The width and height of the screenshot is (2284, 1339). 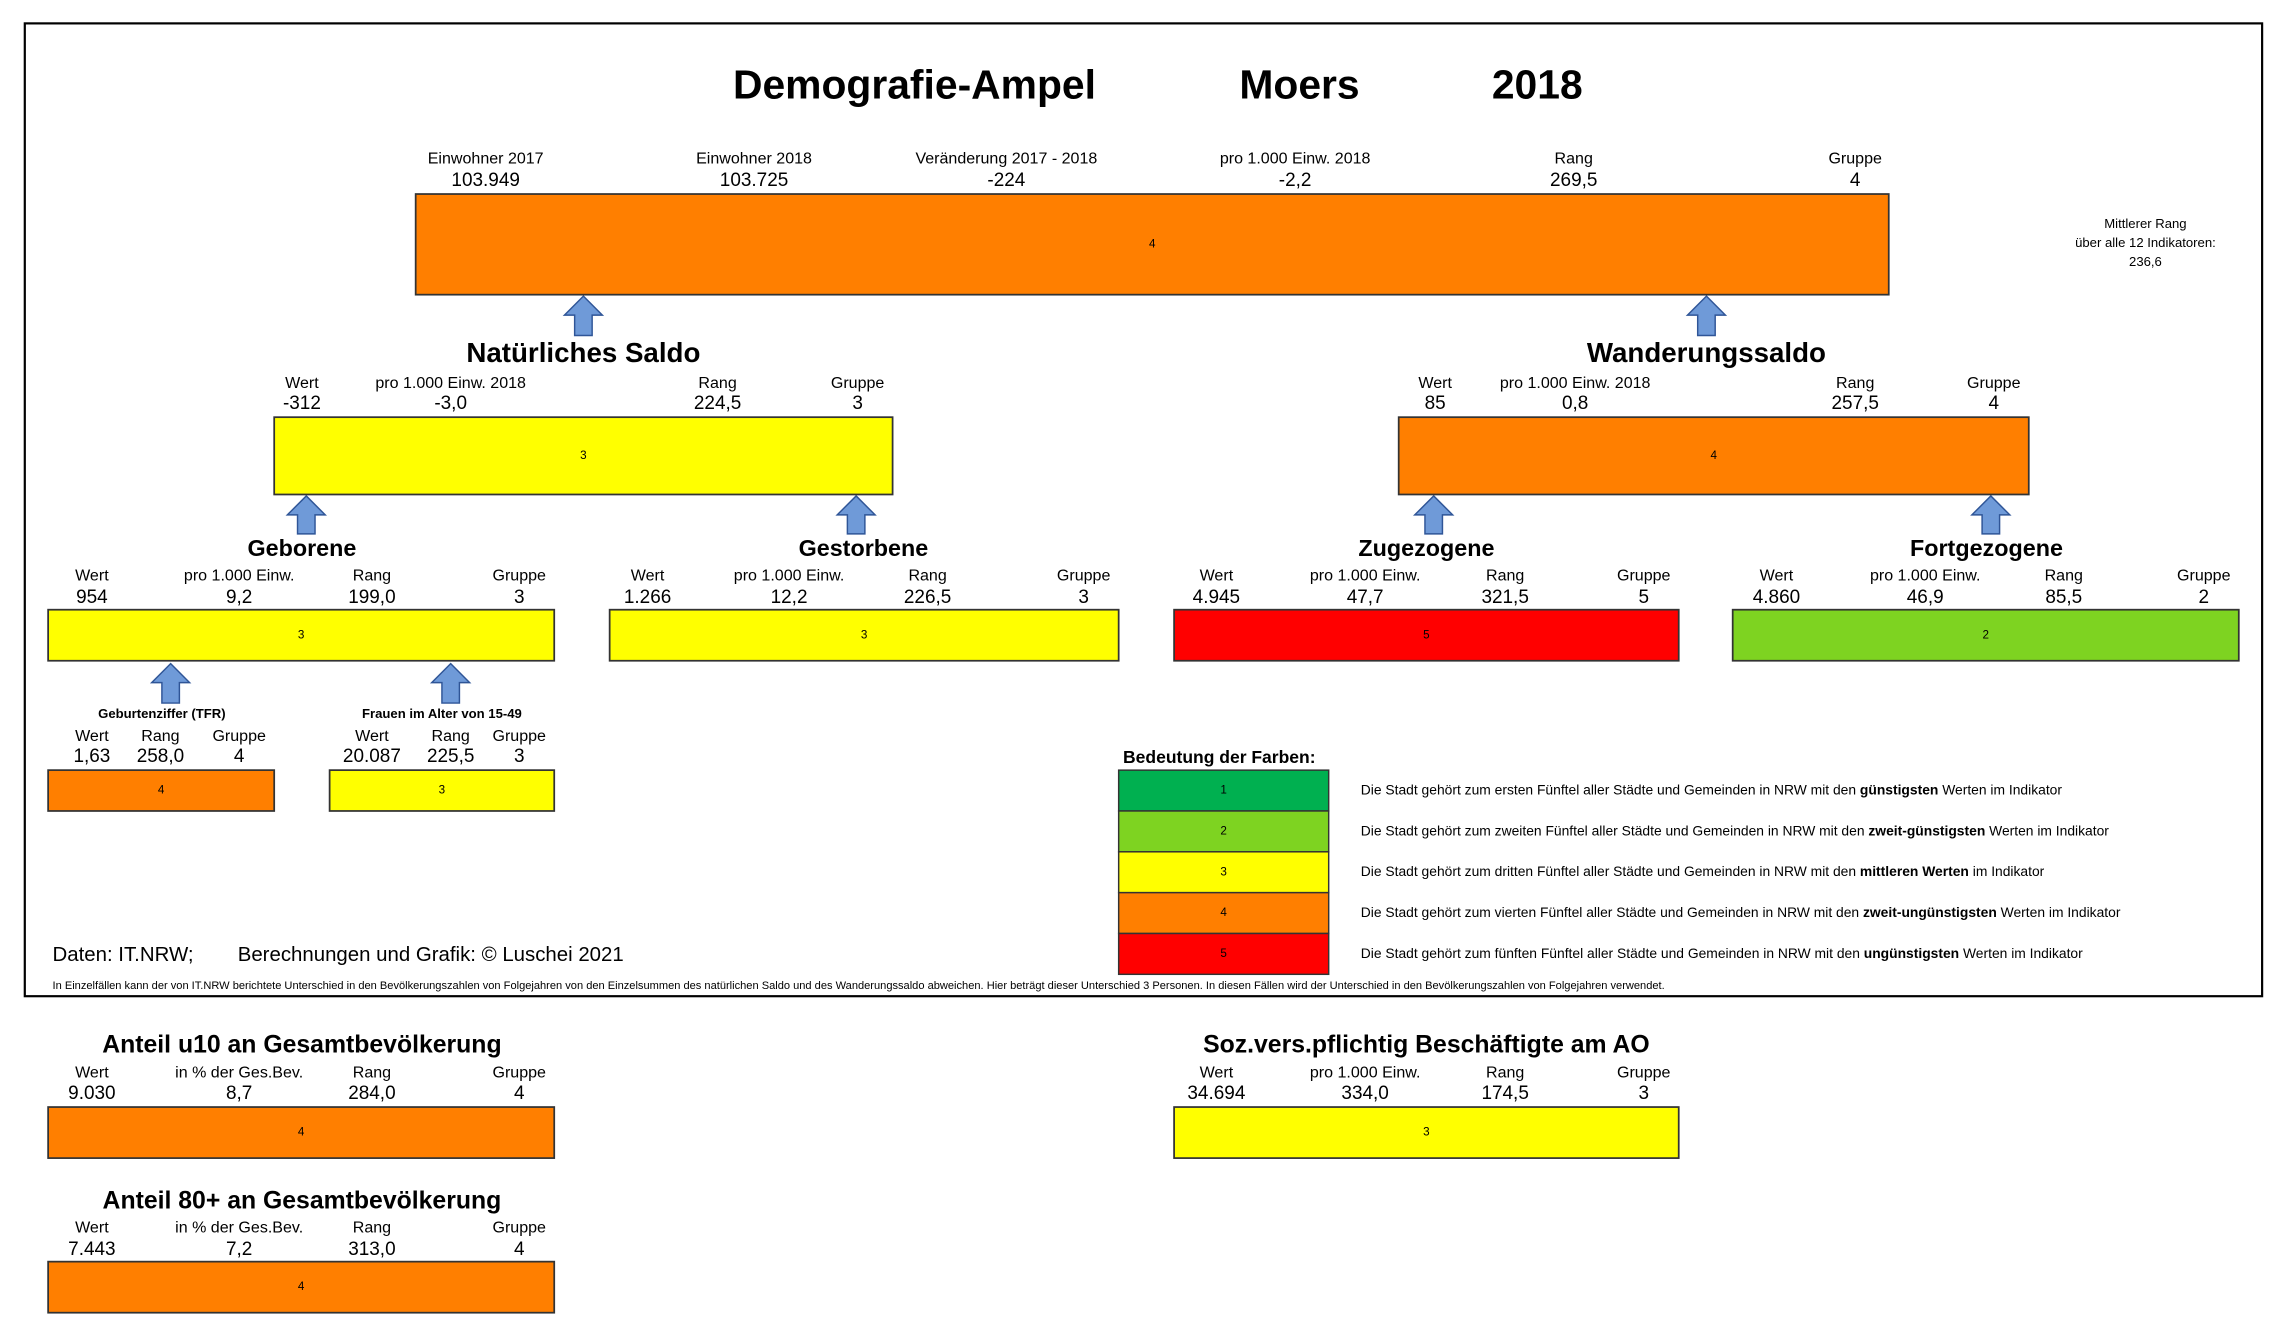 I want to click on field-value: -312, so click(x=302, y=403).